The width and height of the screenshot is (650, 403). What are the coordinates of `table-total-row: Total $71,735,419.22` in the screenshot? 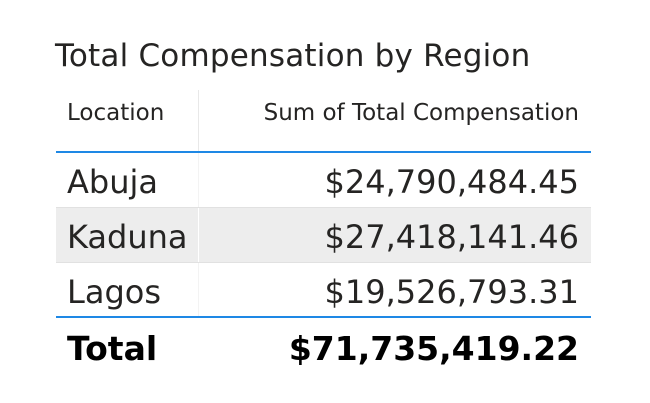 It's located at (323, 348).